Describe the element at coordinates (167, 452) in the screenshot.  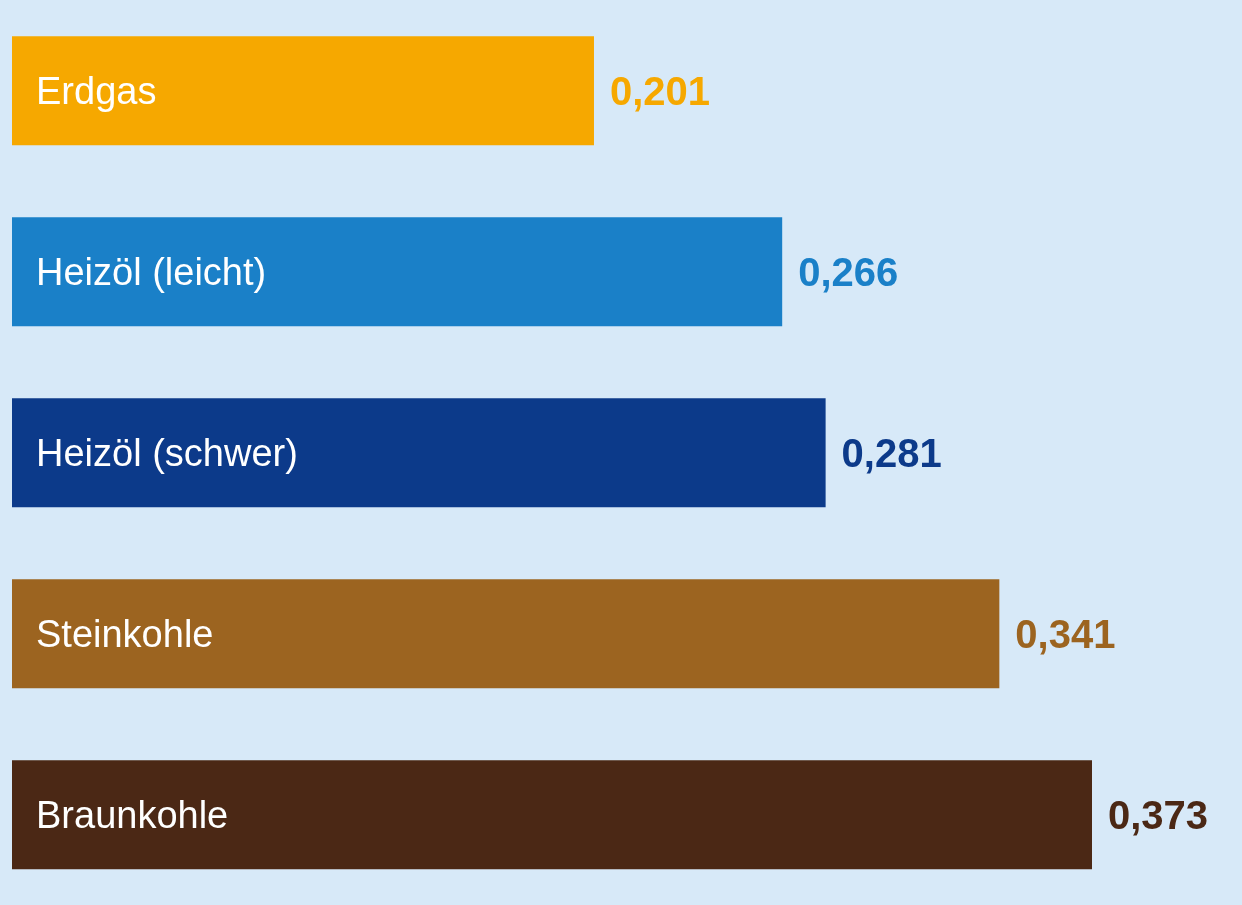
I see `y-tick-label: Heizöl (schwer)` at that location.